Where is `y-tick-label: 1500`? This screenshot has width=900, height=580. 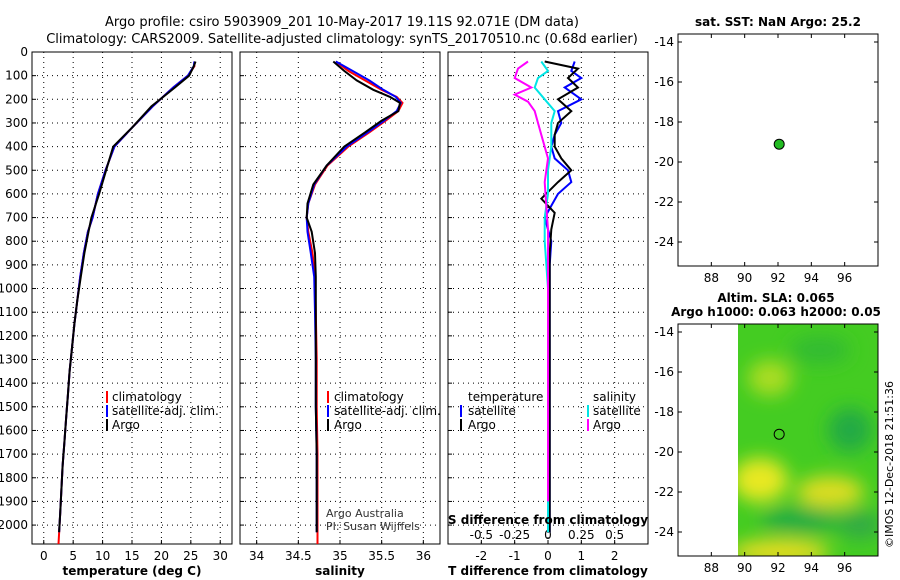 y-tick-label: 1500 is located at coordinates (14, 407).